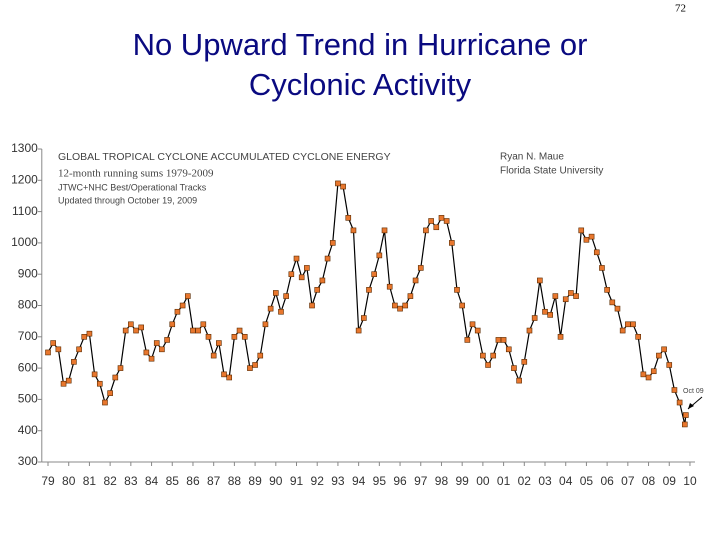 The image size is (720, 545). I want to click on x-tick-label: 01, so click(504, 481).